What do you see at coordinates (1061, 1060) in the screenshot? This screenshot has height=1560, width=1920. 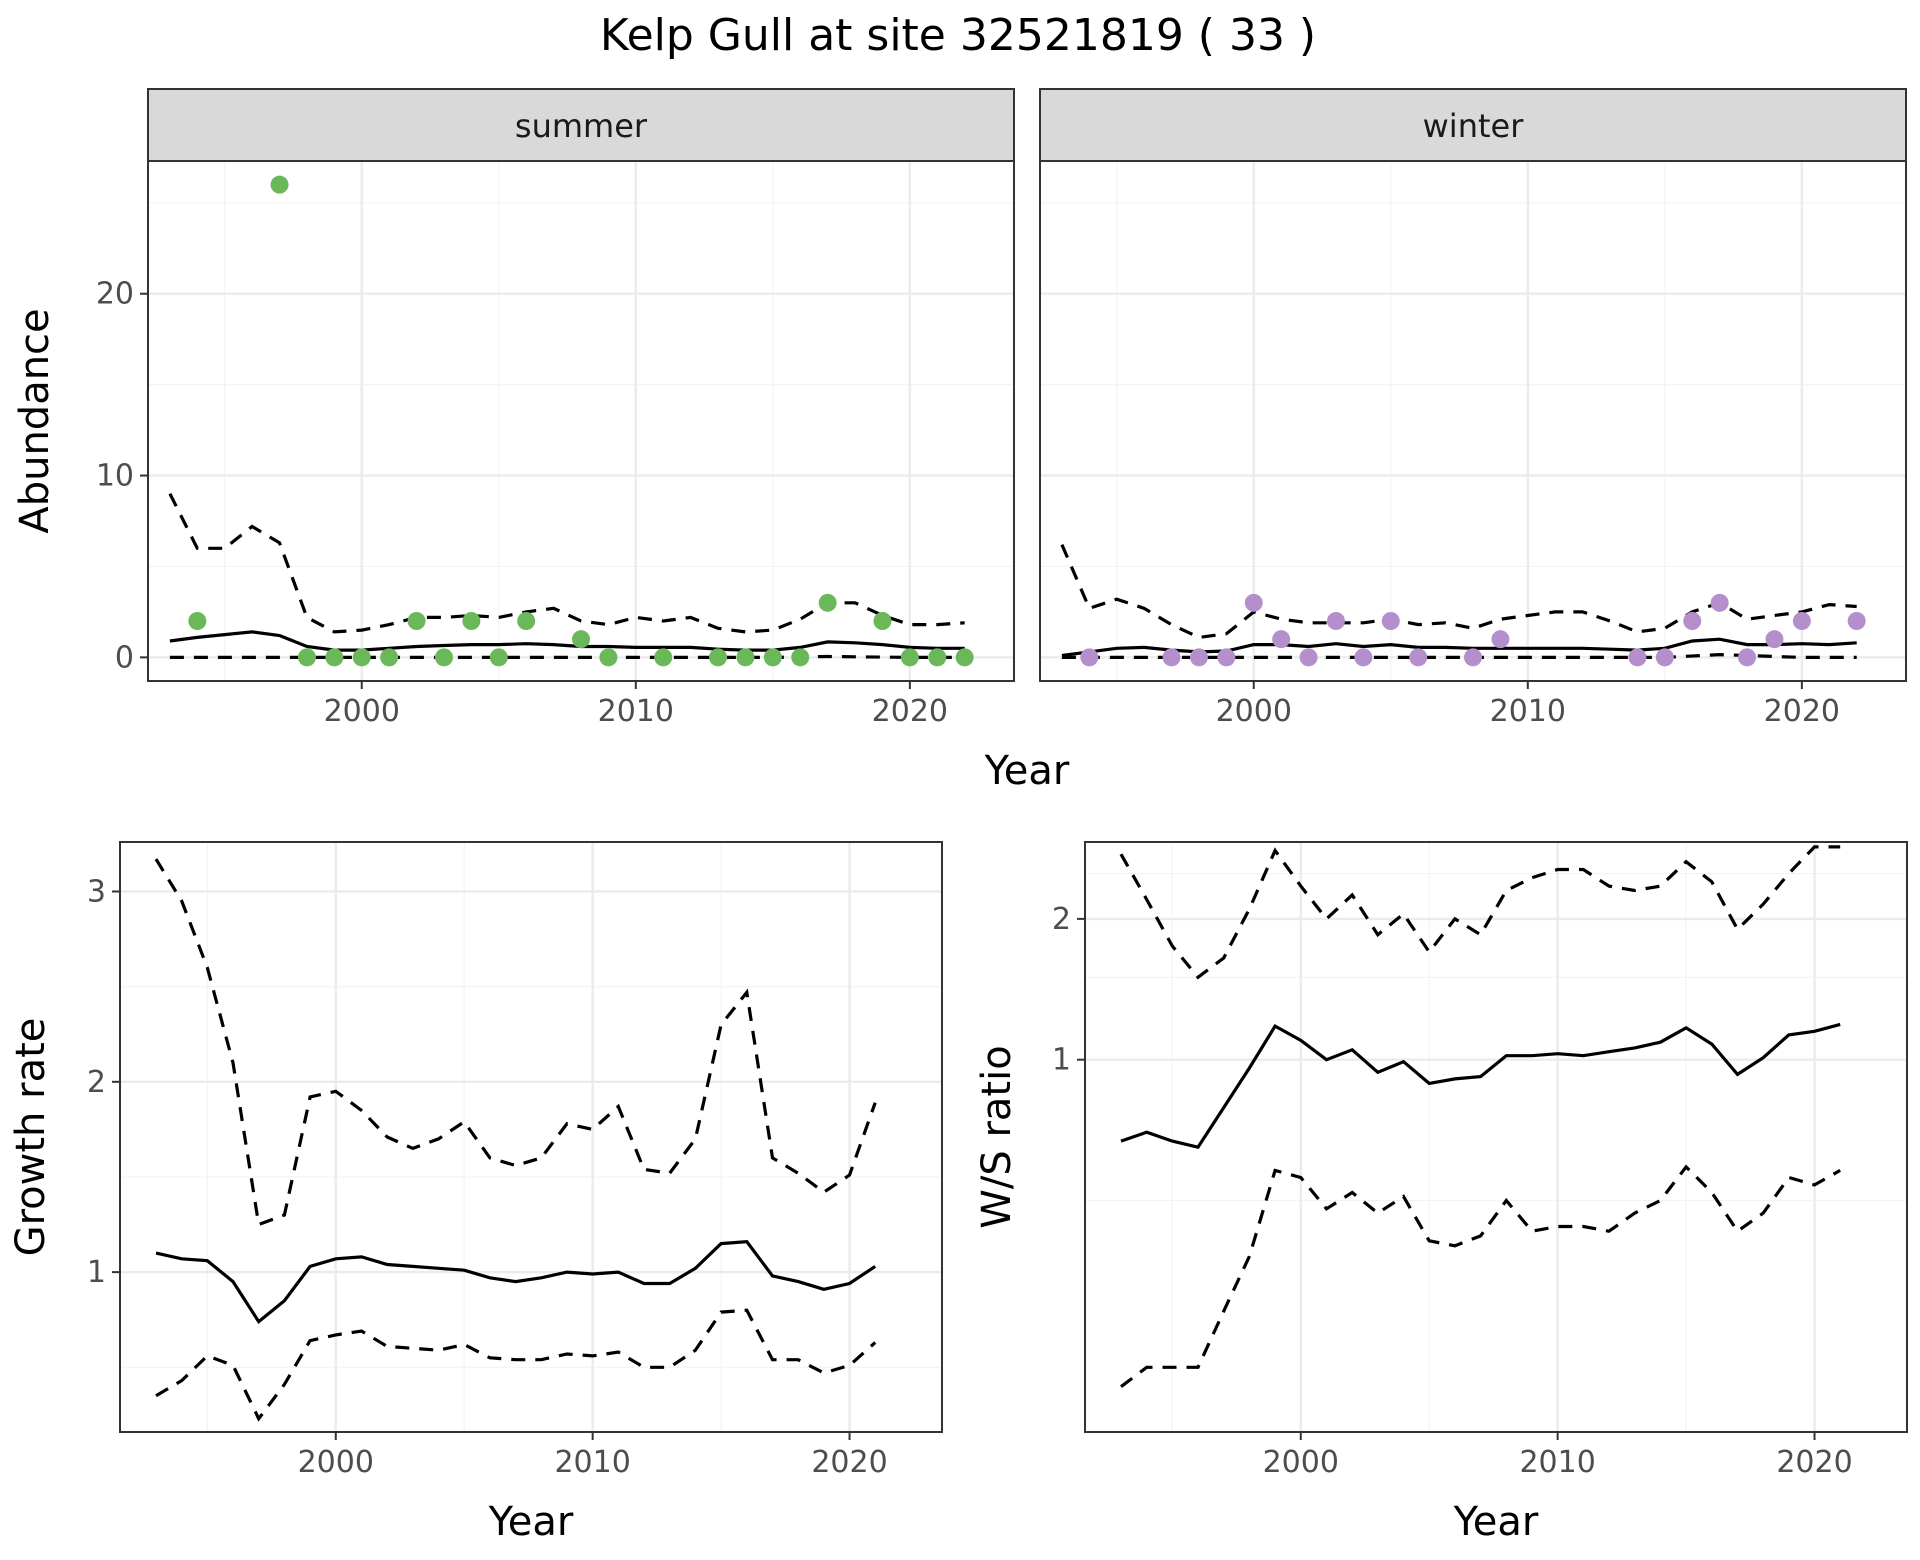 I see `ratio-y-tick-label: 1` at bounding box center [1061, 1060].